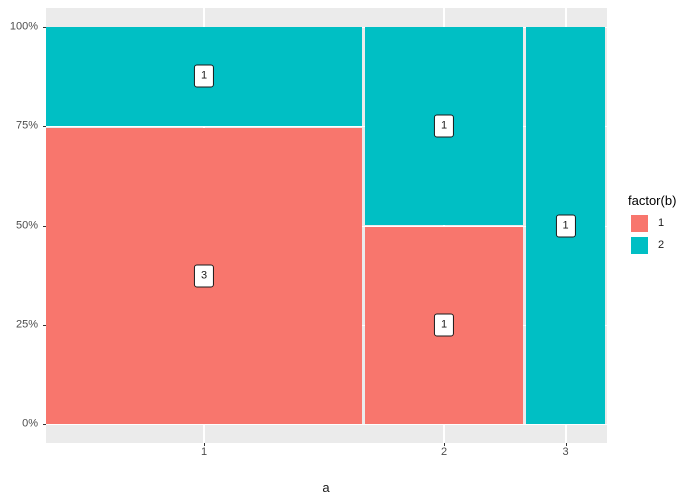  I want to click on x-tick-label: 1, so click(204, 452).